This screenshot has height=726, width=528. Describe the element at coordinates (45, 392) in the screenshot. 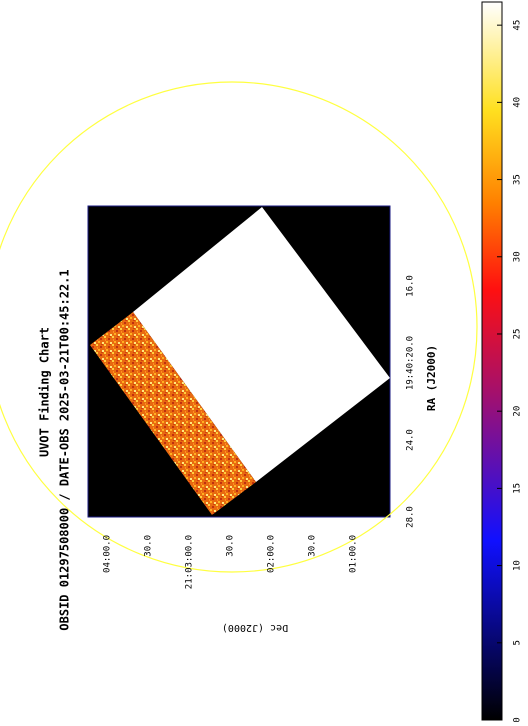

I see `chart-title: UVOT Finding Chart` at that location.